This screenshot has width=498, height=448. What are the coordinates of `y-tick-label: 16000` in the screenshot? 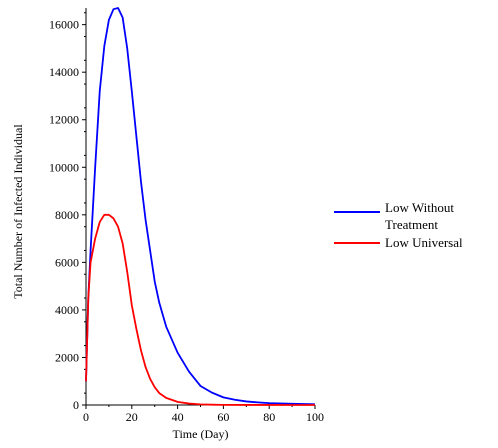 It's located at (64, 25).